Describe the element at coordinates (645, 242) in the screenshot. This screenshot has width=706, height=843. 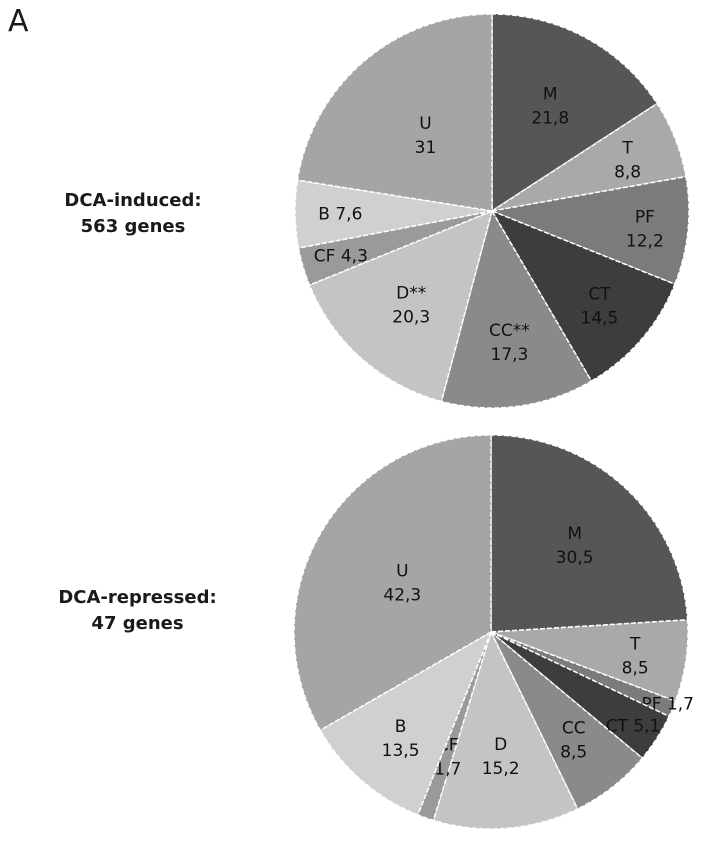
I see `slice-label-value: 12,2` at that location.